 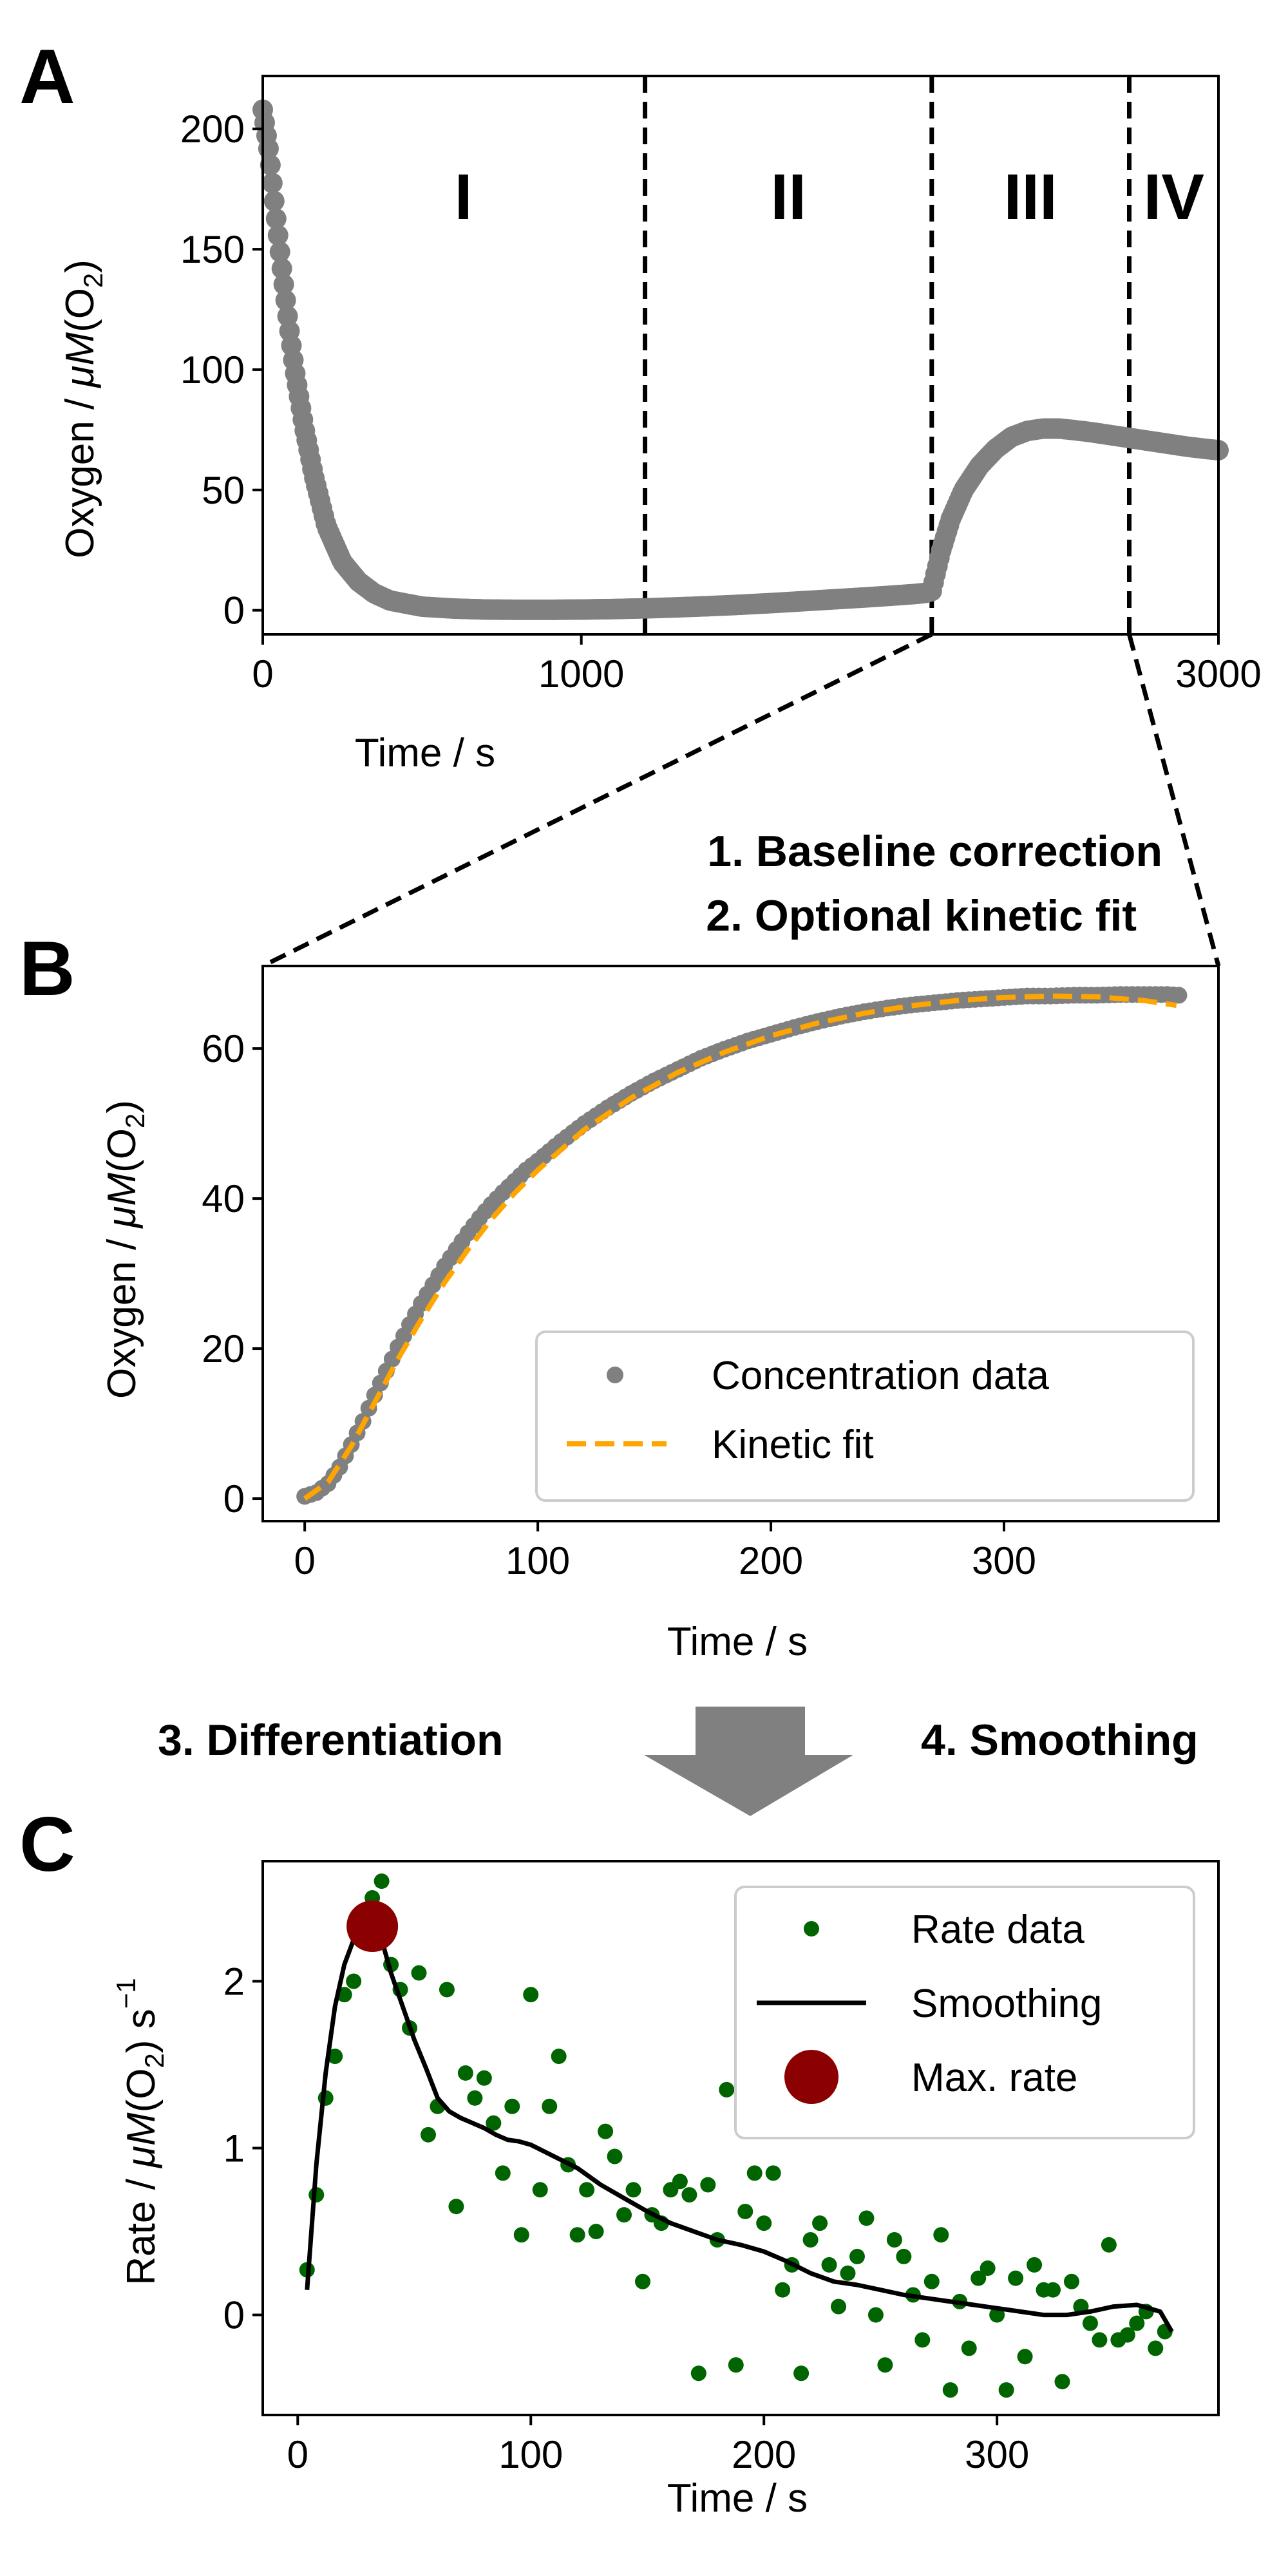 What do you see at coordinates (1007, 2004) in the screenshot?
I see `legend-label-smoothing: Smoothing` at bounding box center [1007, 2004].